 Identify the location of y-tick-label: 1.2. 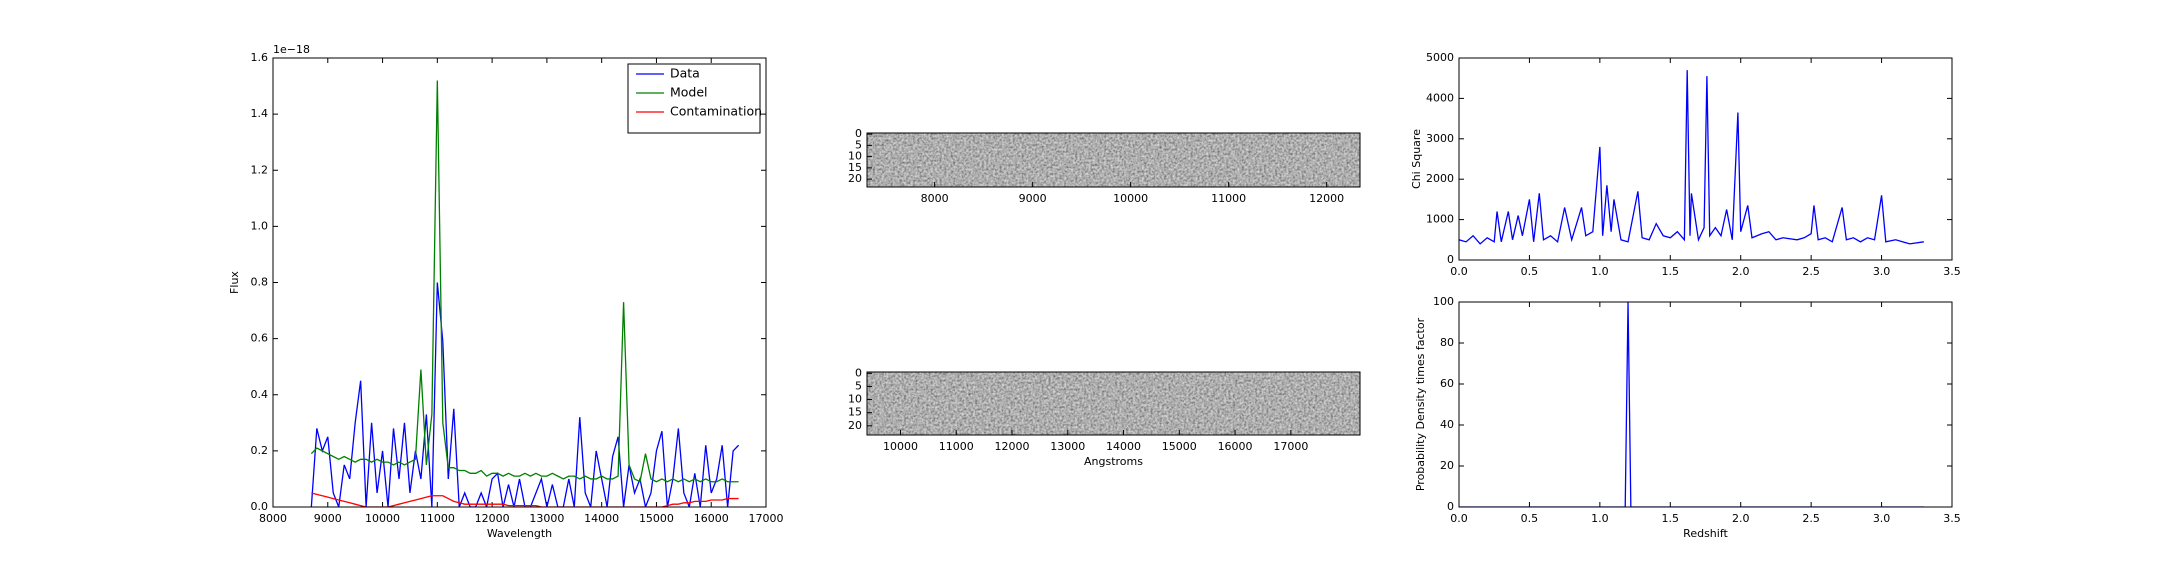
(260, 169).